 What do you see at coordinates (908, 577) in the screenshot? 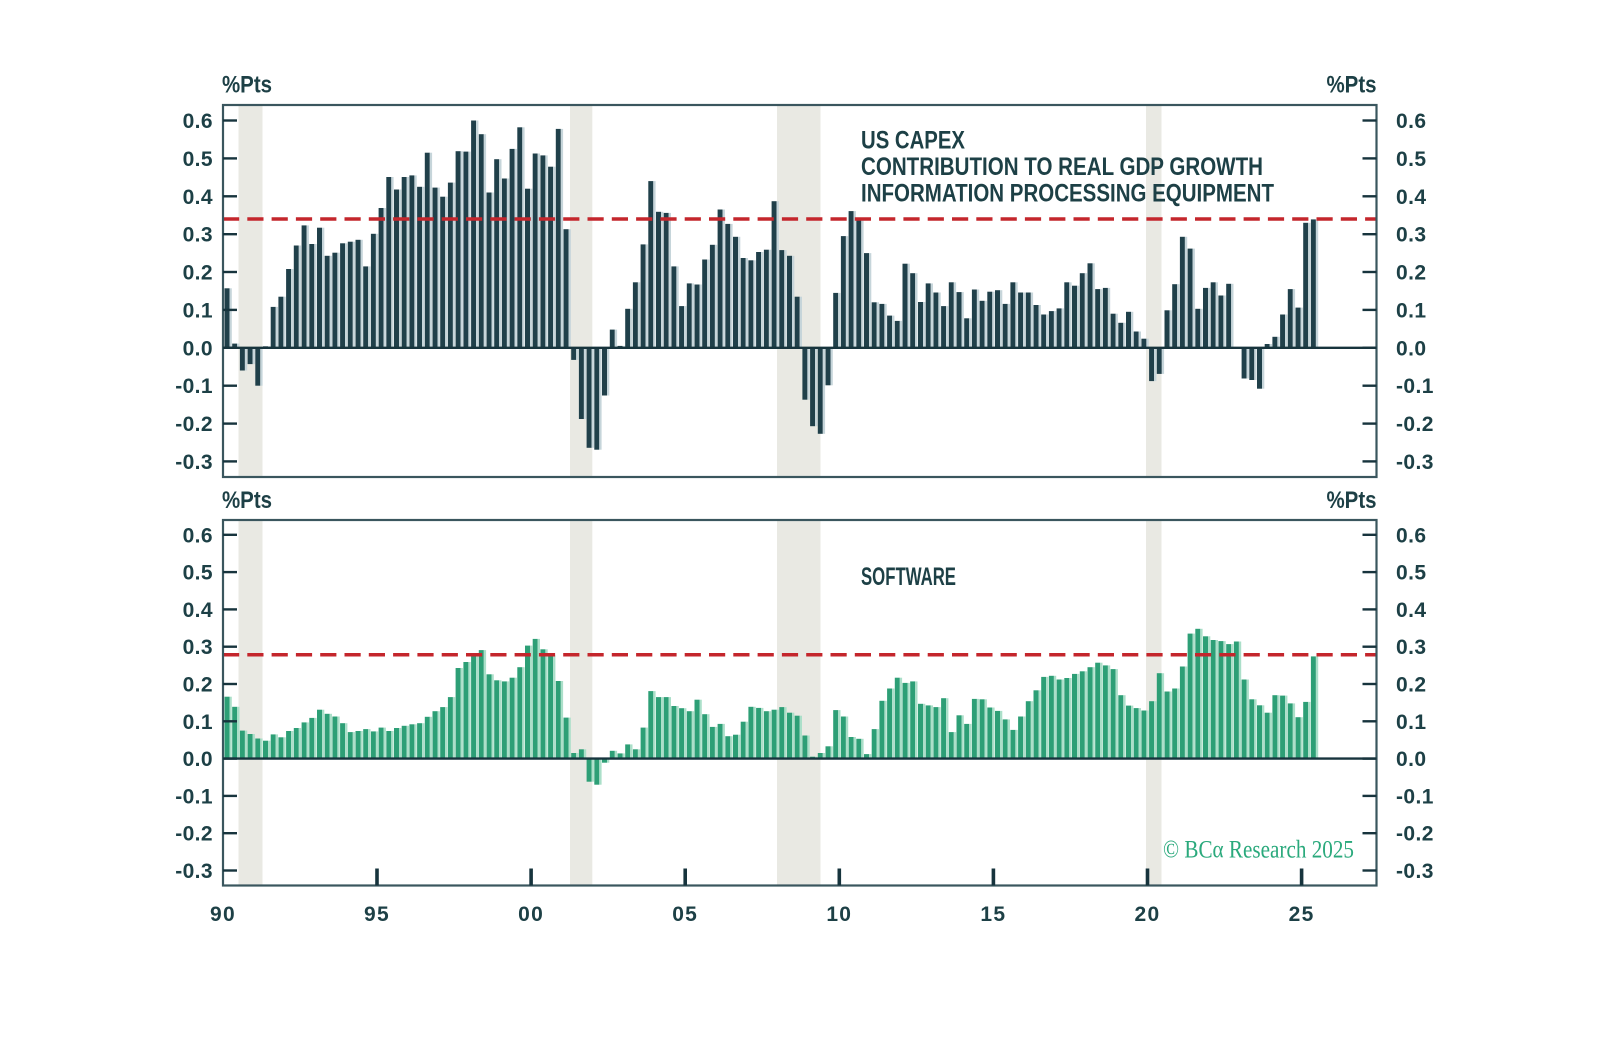
I see `svg-text: SOFTWARE` at bounding box center [908, 577].